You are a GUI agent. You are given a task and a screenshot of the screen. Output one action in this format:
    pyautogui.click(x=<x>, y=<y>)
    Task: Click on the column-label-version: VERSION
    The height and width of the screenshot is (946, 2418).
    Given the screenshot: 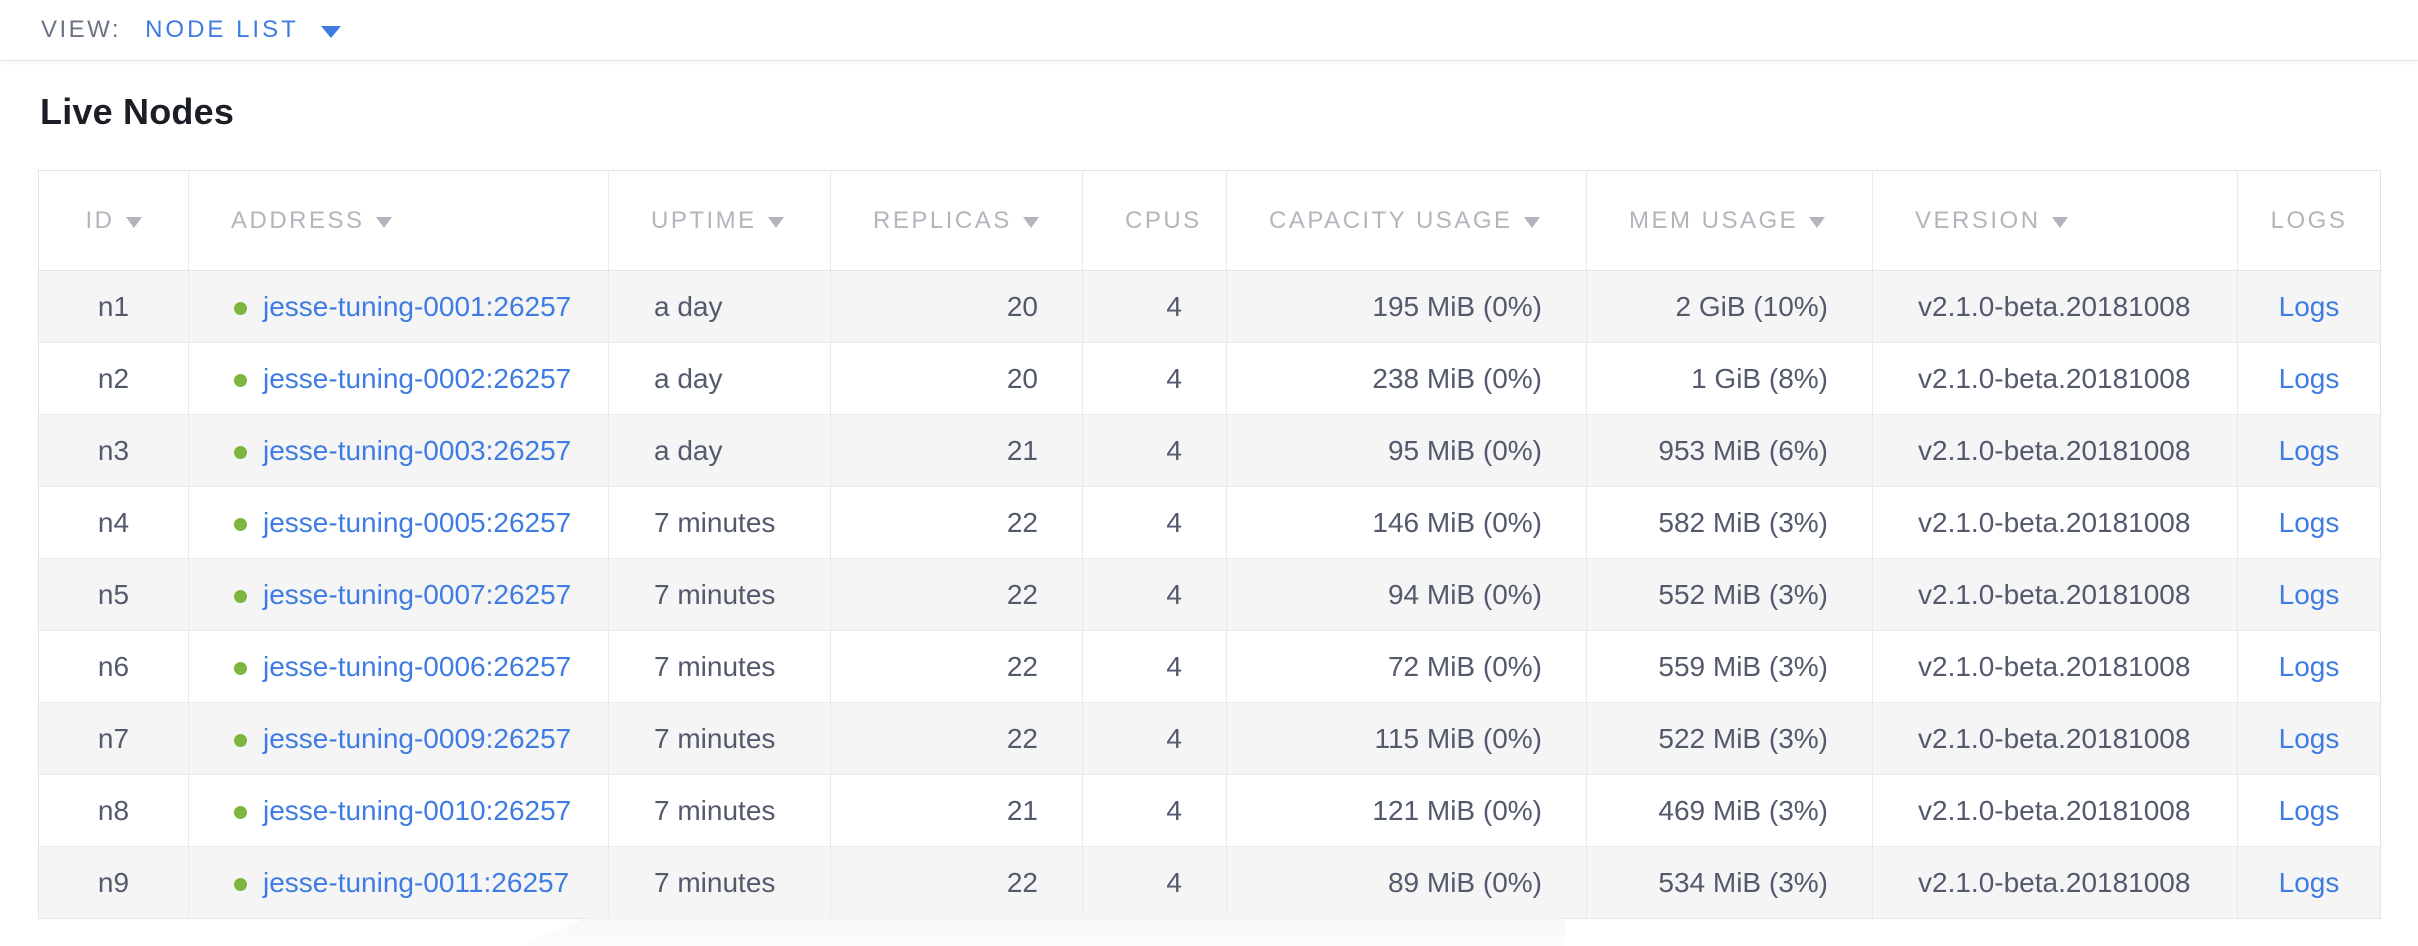 What is the action you would take?
    pyautogui.click(x=1978, y=220)
    